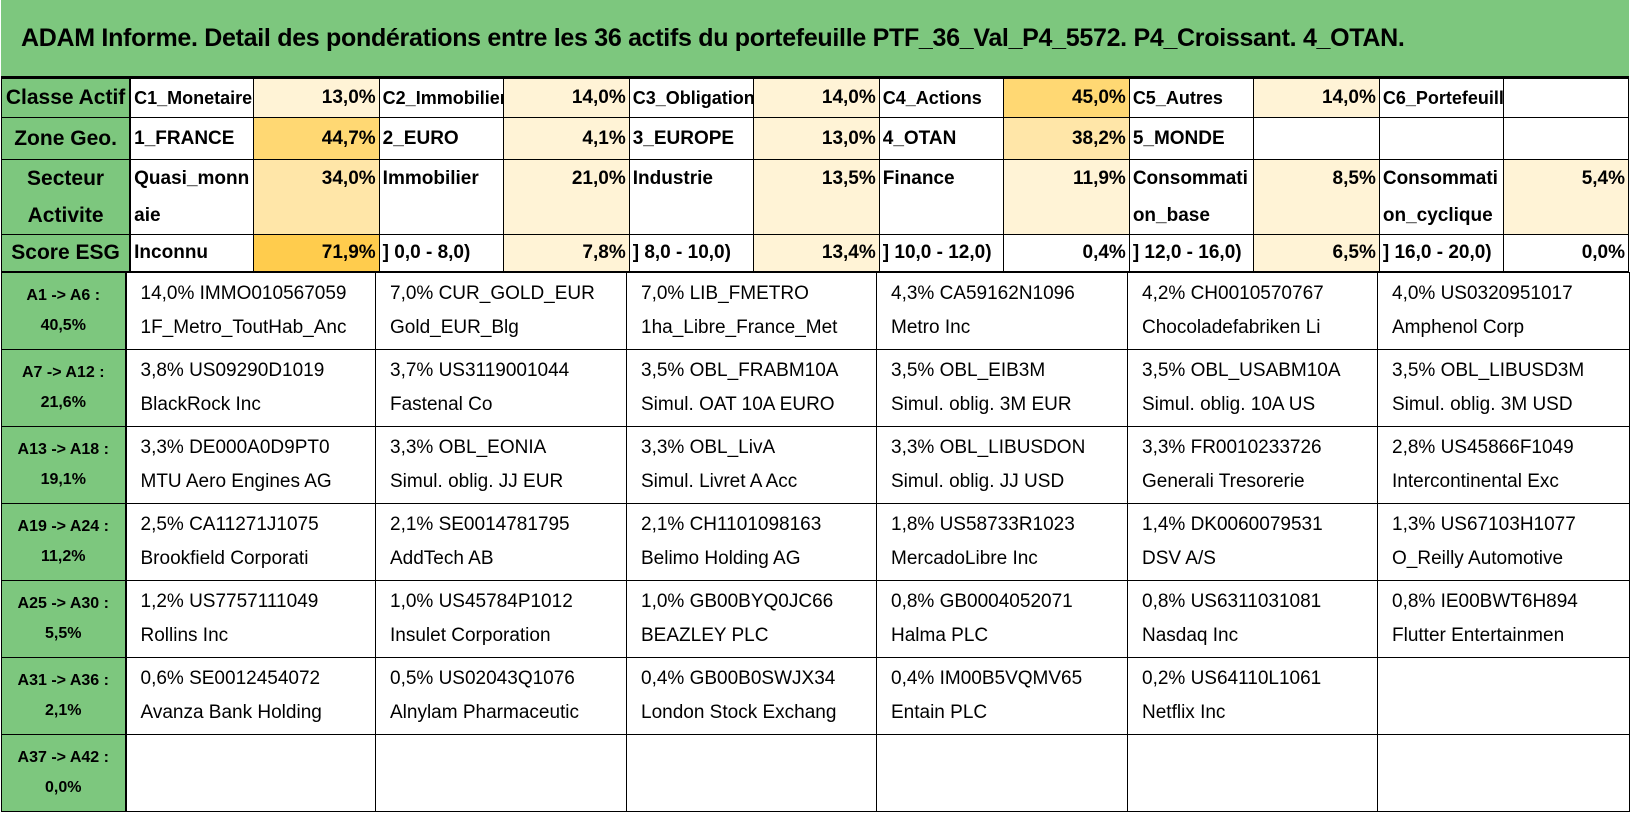 This screenshot has height=816, width=1630. Describe the element at coordinates (1316, 197) in the screenshot. I see `summary-pct: 8,5%` at that location.